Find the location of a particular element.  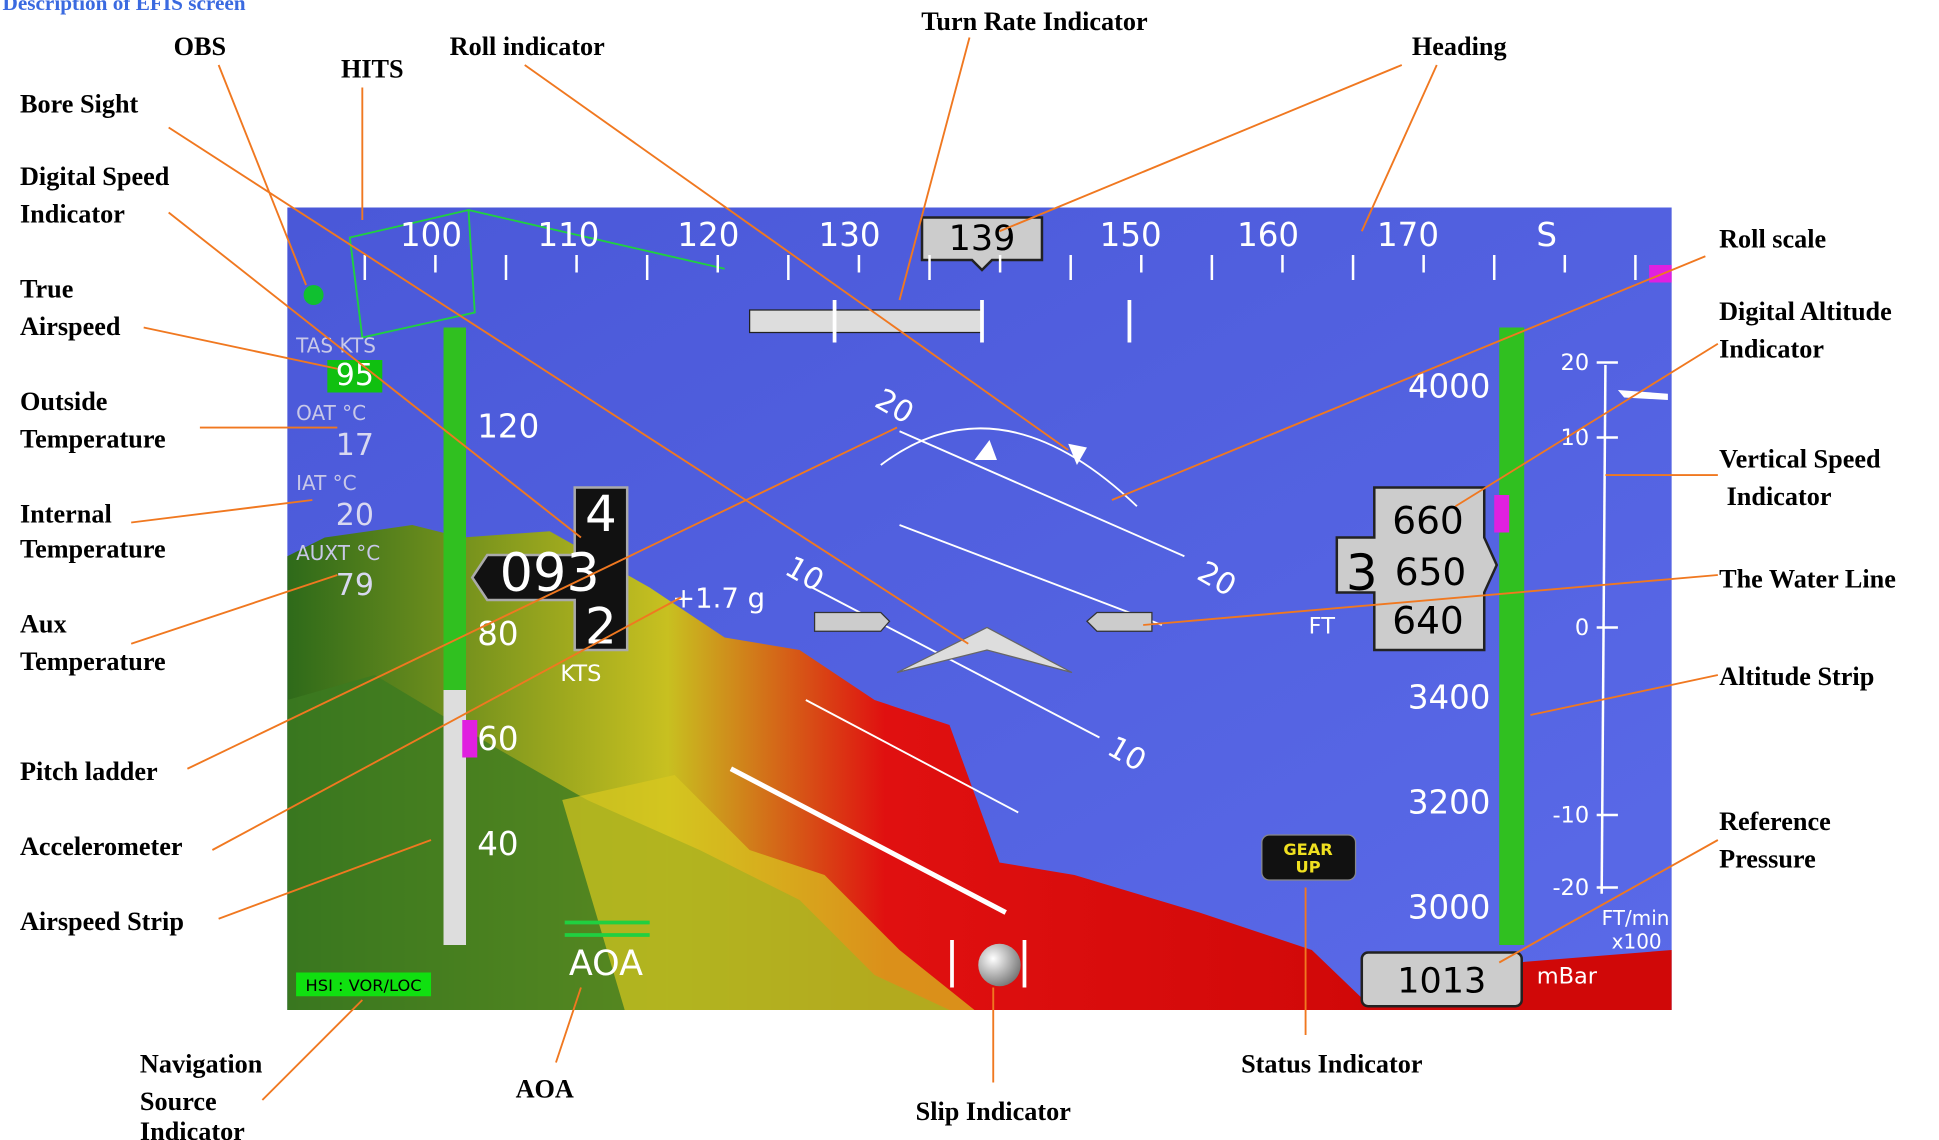

tas-box is located at coordinates (355, 376).